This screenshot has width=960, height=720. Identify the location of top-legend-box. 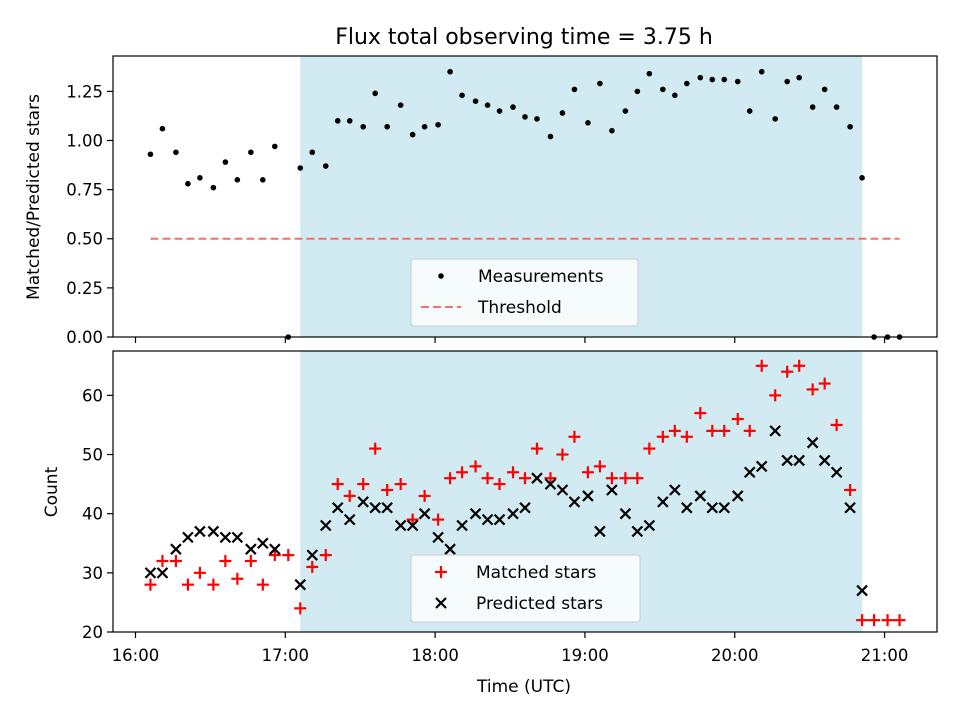
(524, 292).